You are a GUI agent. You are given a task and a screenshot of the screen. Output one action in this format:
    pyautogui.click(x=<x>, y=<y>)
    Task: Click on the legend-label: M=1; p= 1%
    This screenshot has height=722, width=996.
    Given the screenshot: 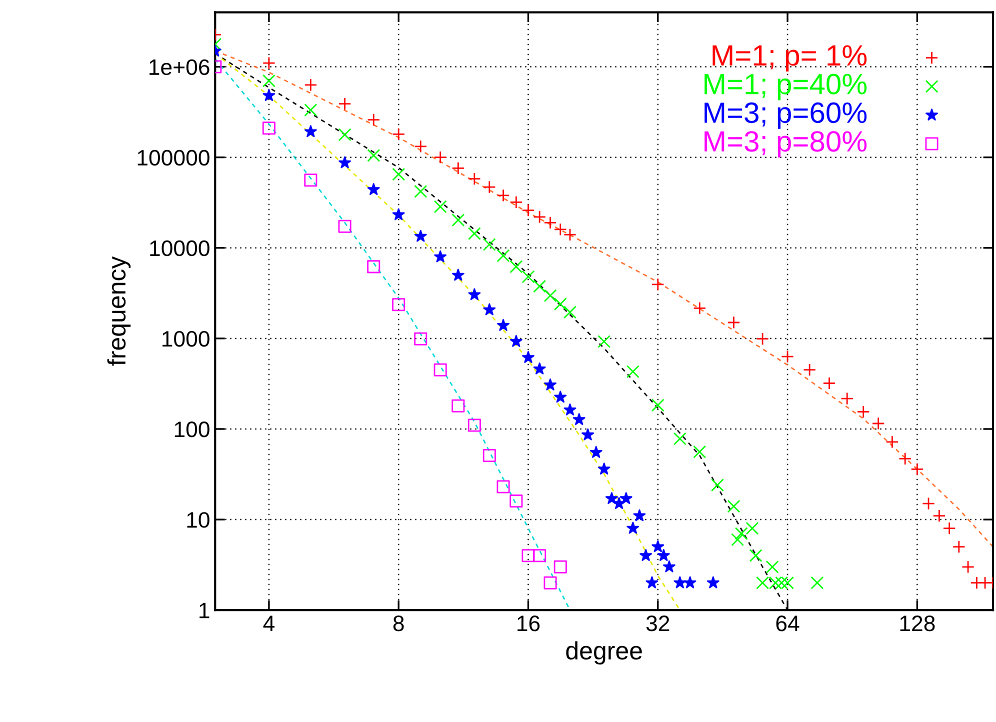 What is the action you would take?
    pyautogui.click(x=789, y=58)
    